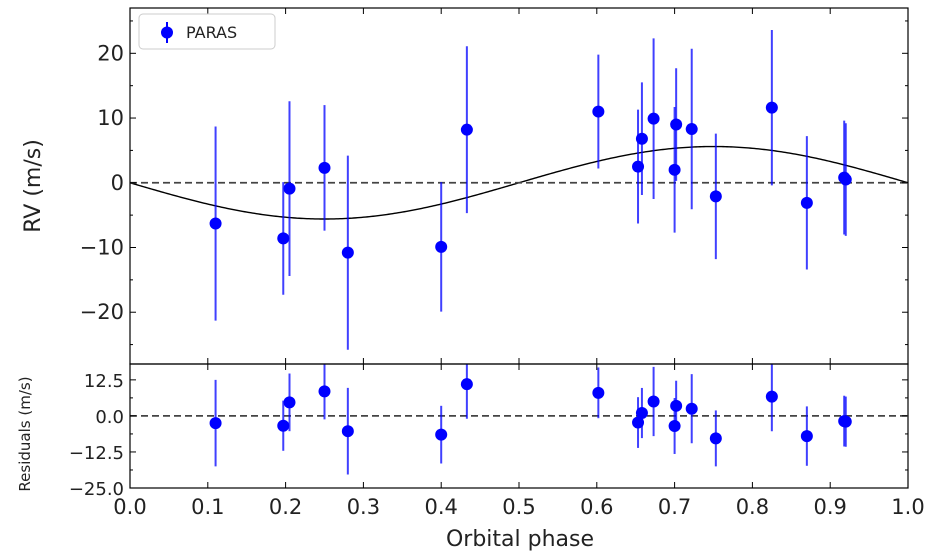 The image size is (934, 556). What do you see at coordinates (596, 507) in the screenshot?
I see `x-tick-label-6: 0.6` at bounding box center [596, 507].